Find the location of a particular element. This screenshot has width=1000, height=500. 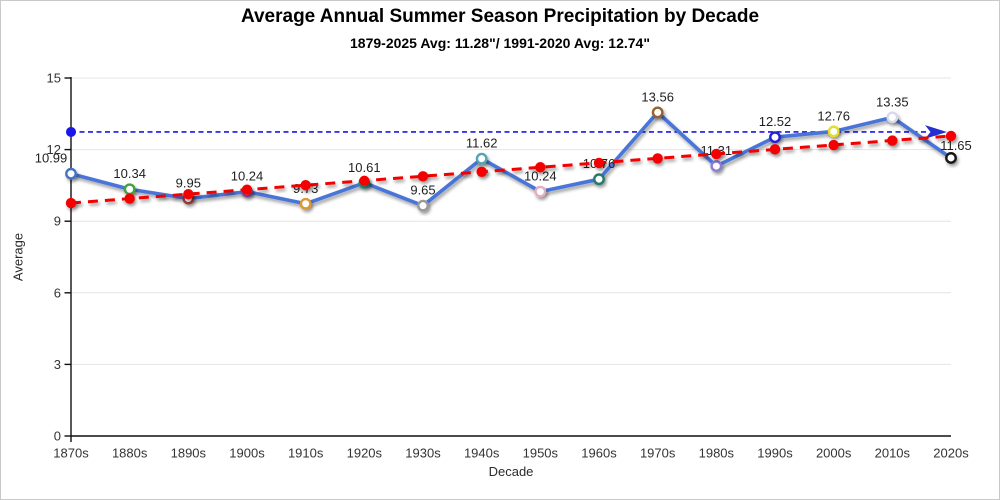

x-tick-label: 2010s is located at coordinates (893, 453).